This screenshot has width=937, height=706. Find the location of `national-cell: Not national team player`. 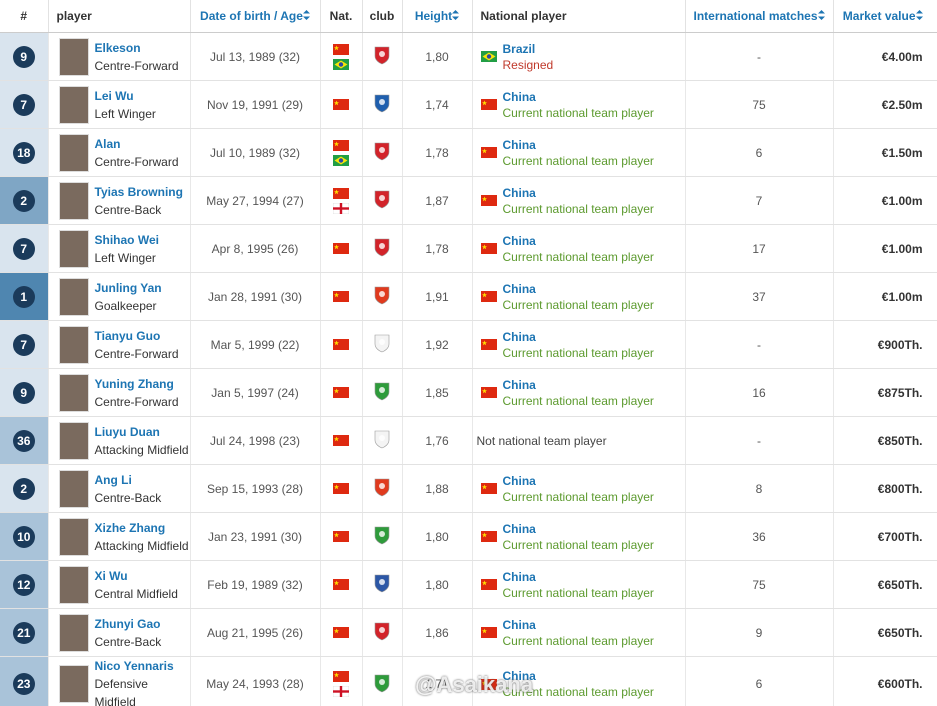

national-cell: Not national team player is located at coordinates (579, 440).